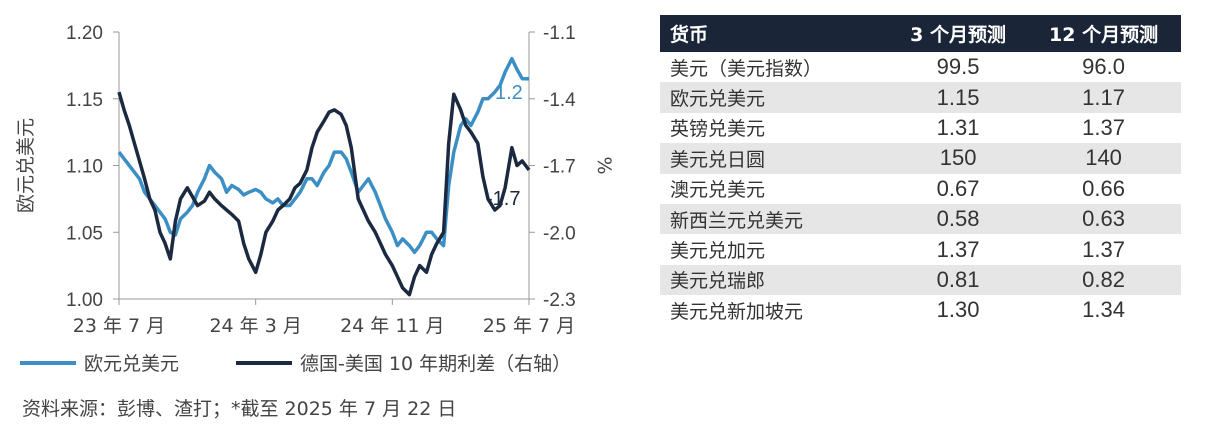 The height and width of the screenshot is (426, 1206). Describe the element at coordinates (920, 67) in the screenshot. I see `table-row: 美元（美元指数） 99.5 96.0` at that location.